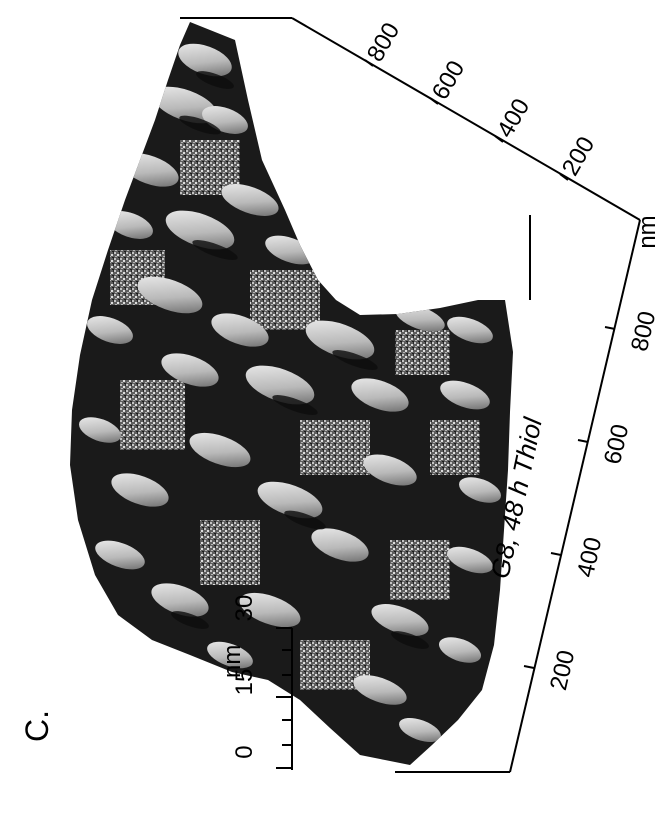  I want to click on z-tick-label: 30, so click(244, 608).